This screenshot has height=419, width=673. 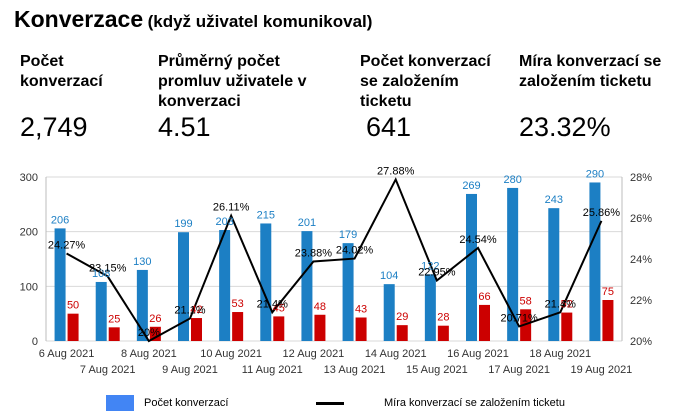 I want to click on data-label-conversations: 203, so click(x=224, y=222).